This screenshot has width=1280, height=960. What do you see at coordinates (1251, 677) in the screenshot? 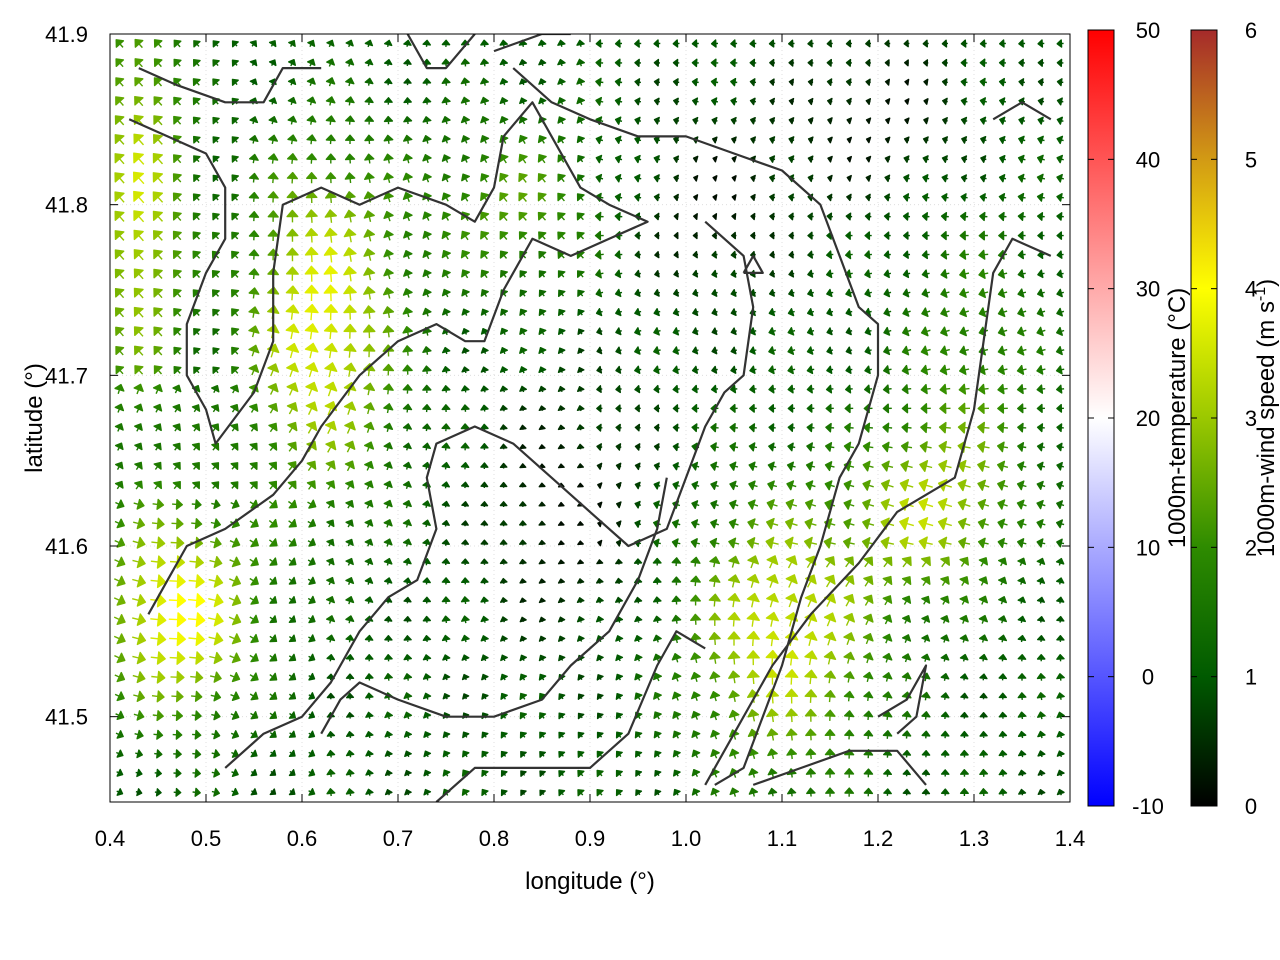
I see `colorbar-tick-label: 1` at bounding box center [1251, 677].